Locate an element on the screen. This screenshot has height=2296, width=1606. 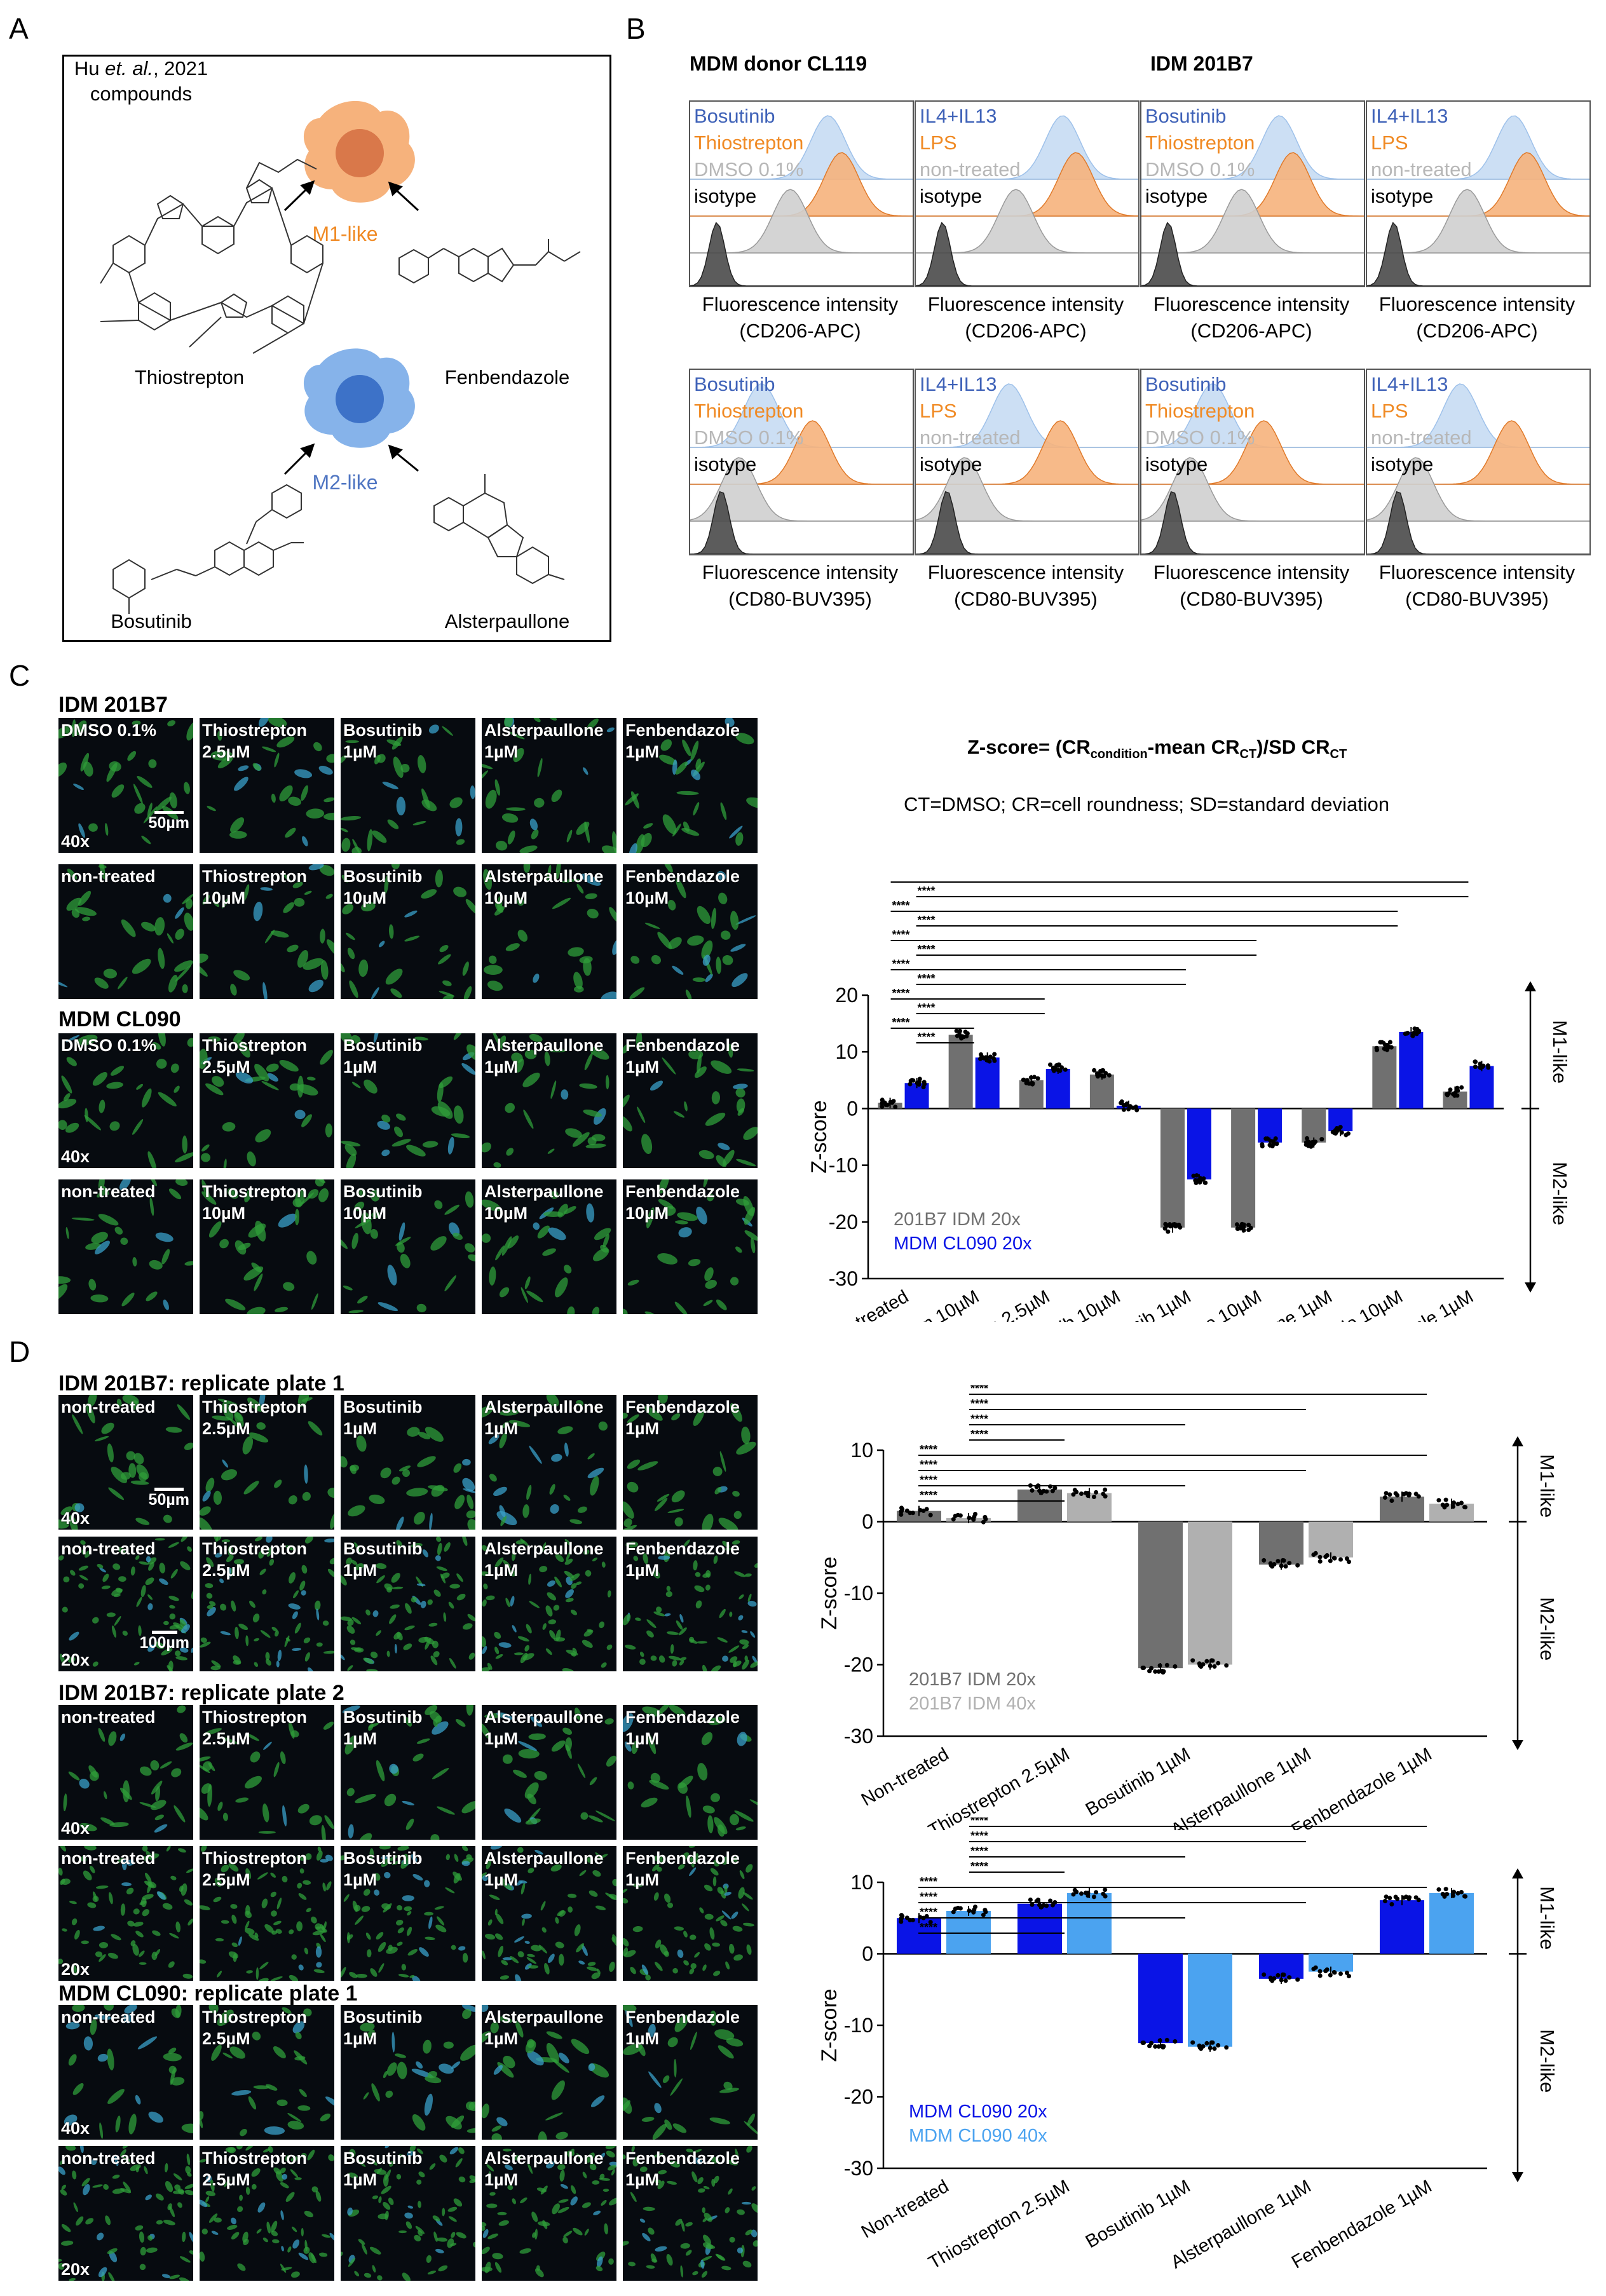
histogram-xlabel: Fluorescence intensity (CD206-APC) is located at coordinates (1025, 317).